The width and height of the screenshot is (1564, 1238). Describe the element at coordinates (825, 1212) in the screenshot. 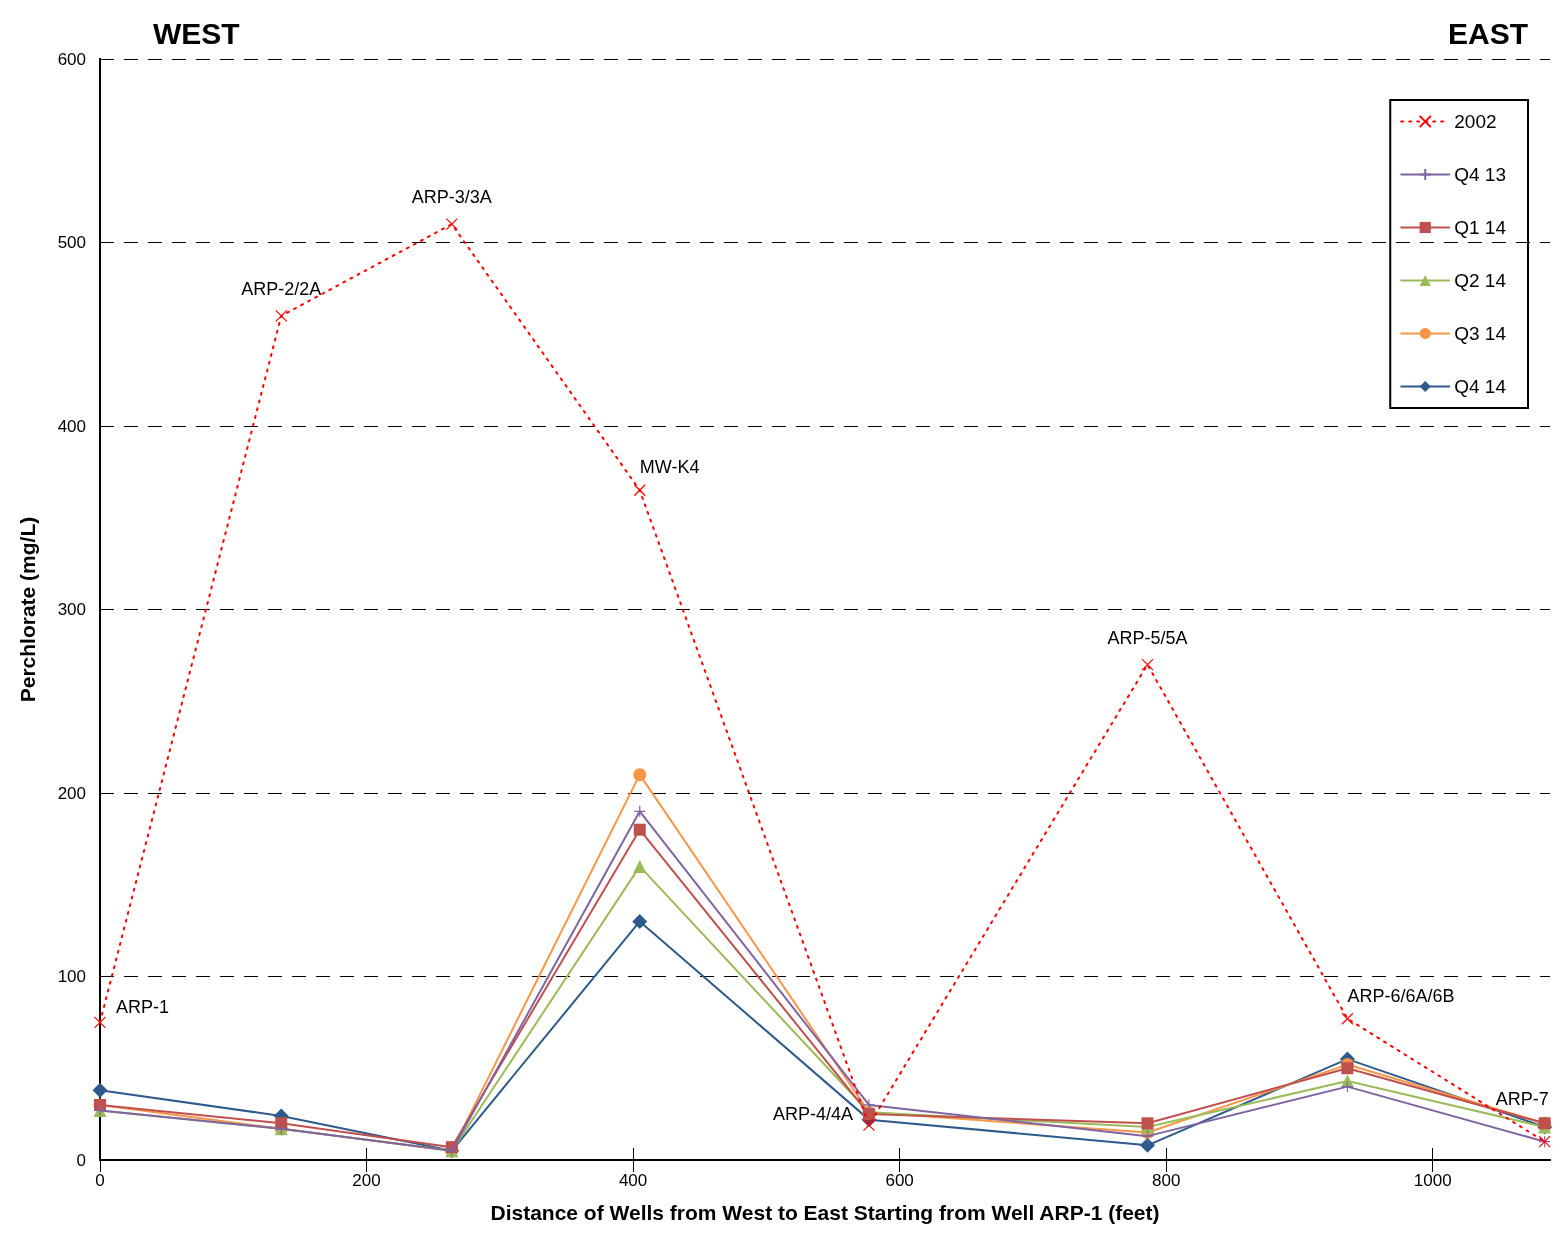

I see `x-axis-title: Distance of Wells from West to East Starting from Well ARP-1 (feet)` at that location.